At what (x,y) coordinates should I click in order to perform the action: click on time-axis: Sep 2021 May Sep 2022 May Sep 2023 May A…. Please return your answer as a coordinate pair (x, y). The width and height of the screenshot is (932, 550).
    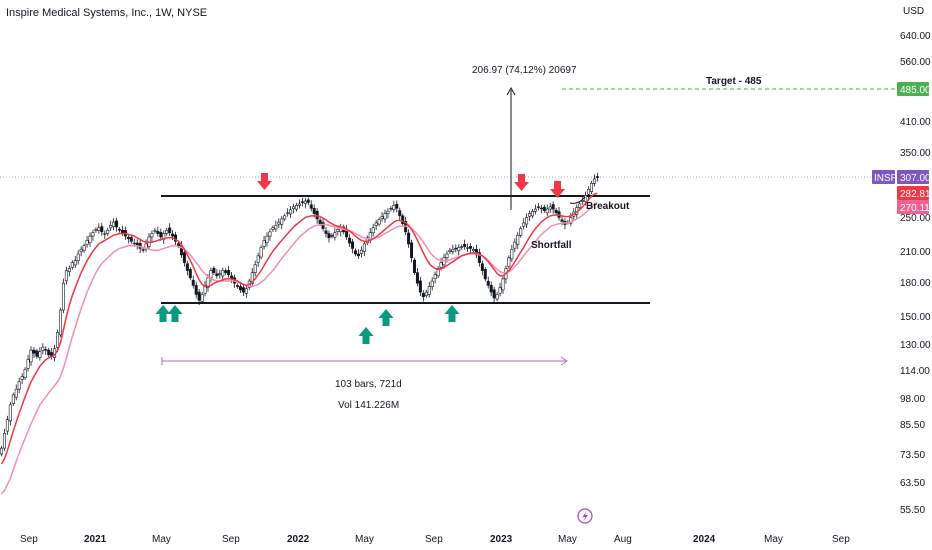
    Looking at the image, I should click on (435, 539).